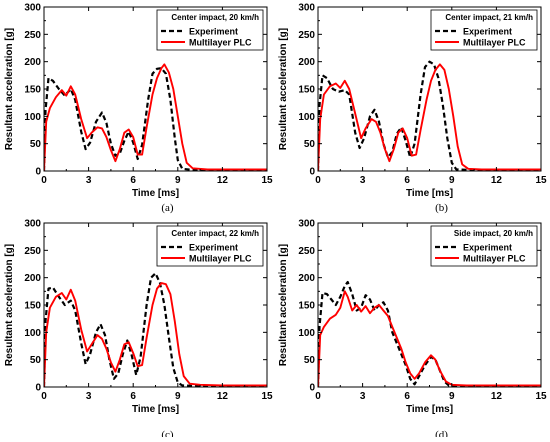  What do you see at coordinates (167, 433) in the screenshot?
I see `panel-caption: (c)` at bounding box center [167, 433].